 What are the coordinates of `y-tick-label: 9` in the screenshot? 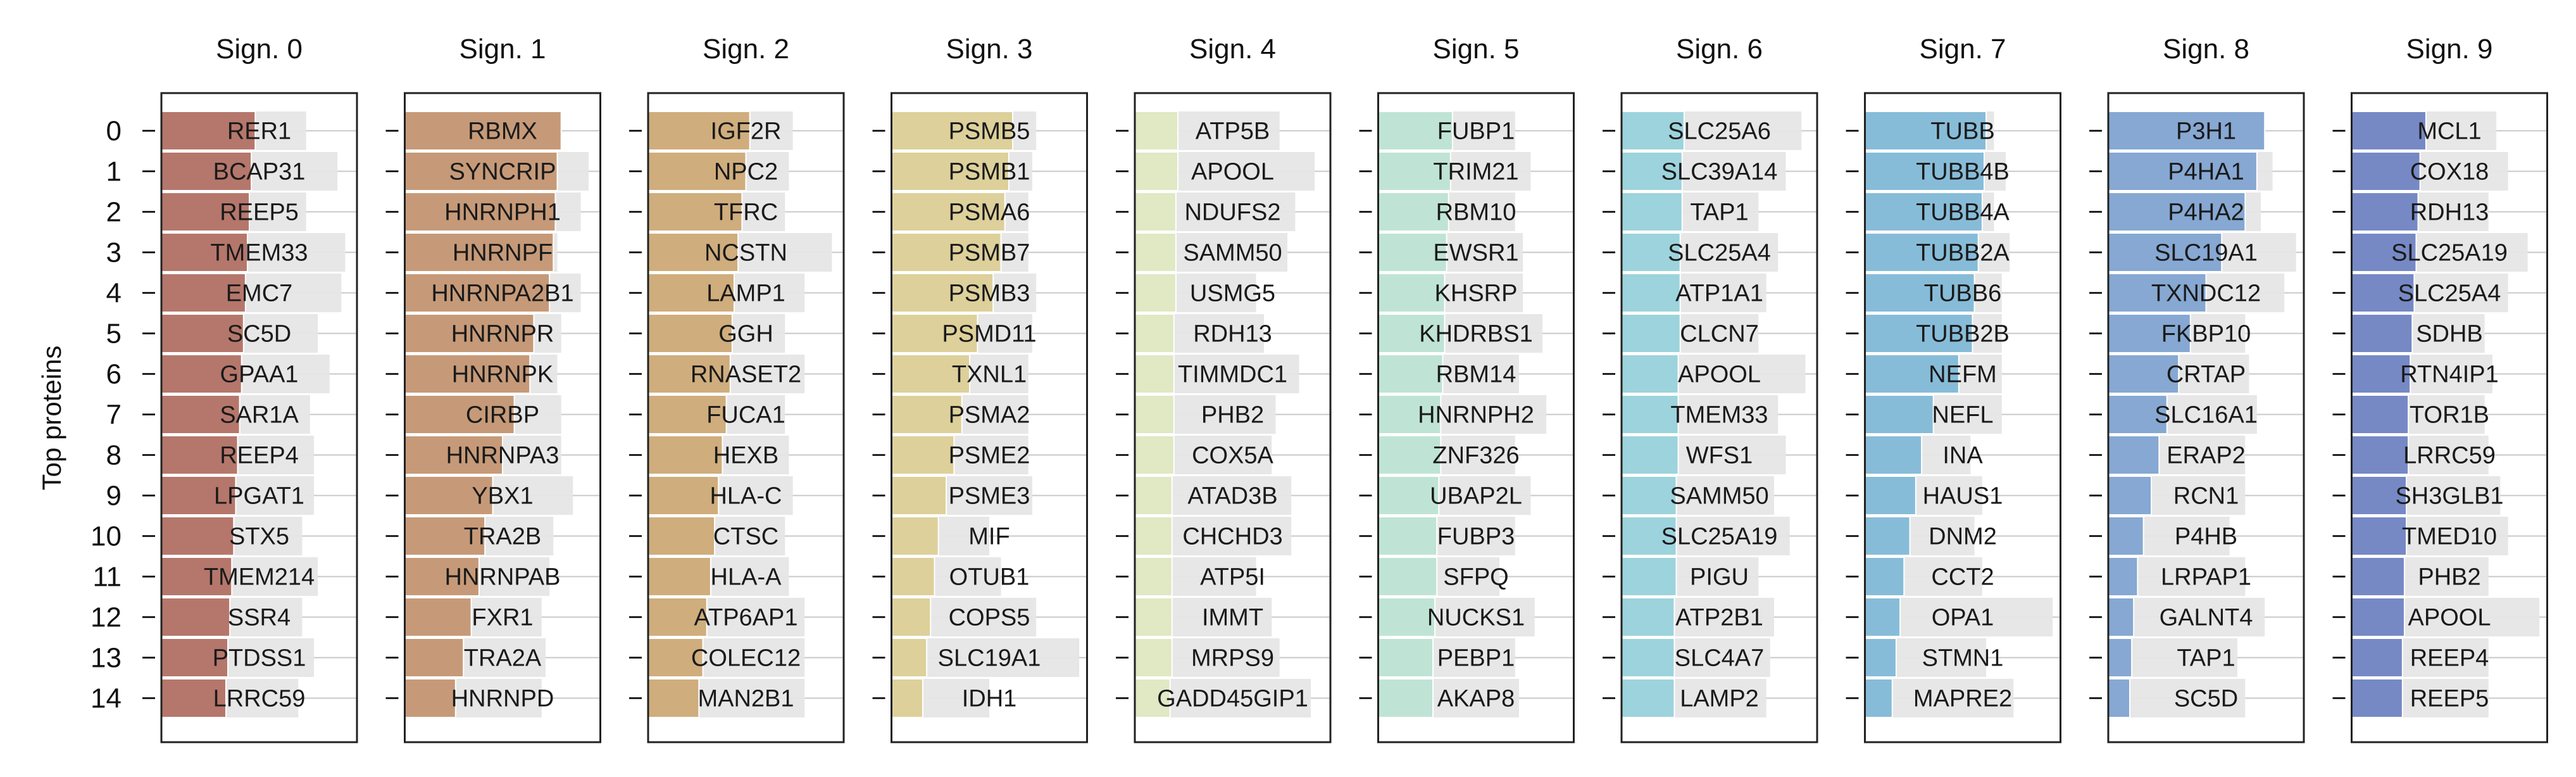 It's located at (114, 496).